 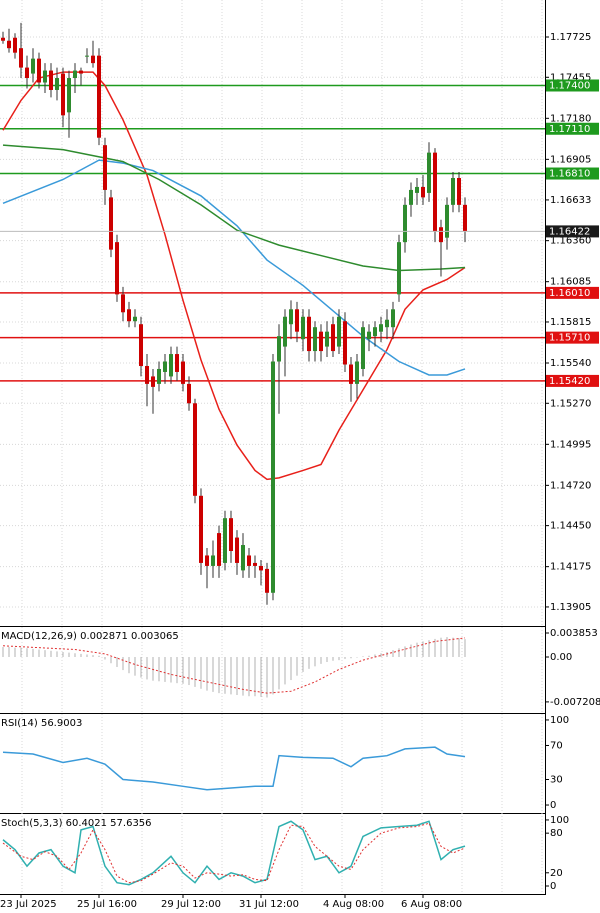 I want to click on y-tick-label: 1.16360, so click(x=570, y=241).